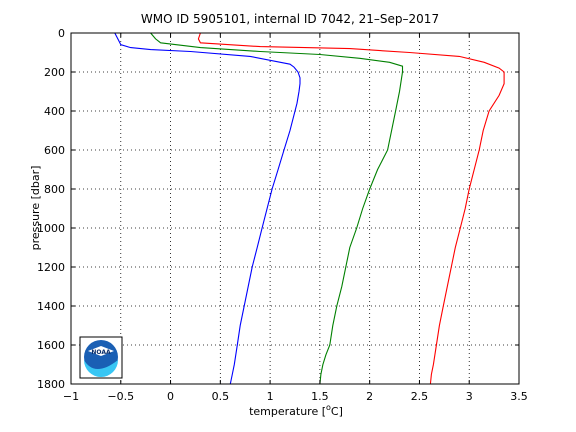  What do you see at coordinates (369, 396) in the screenshot?
I see `x-tick-label: 2` at bounding box center [369, 396].